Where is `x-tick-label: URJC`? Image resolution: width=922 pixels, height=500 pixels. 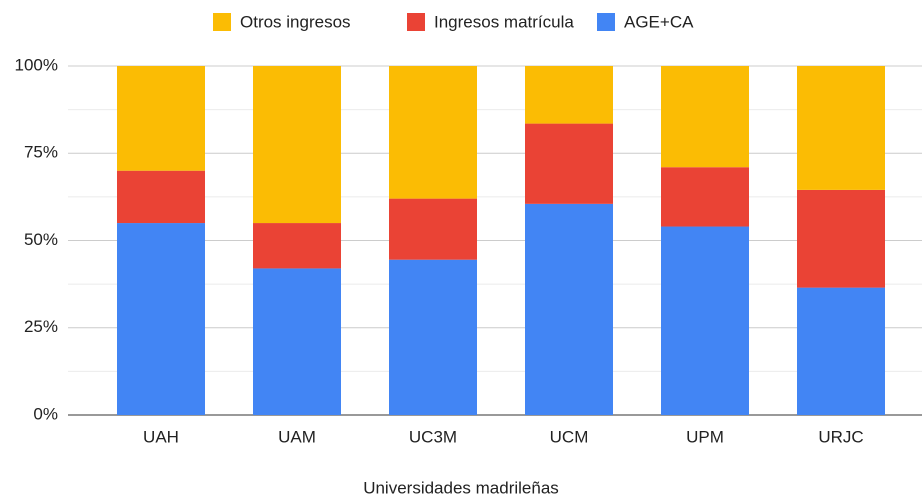 x-tick-label: URJC is located at coordinates (840, 436).